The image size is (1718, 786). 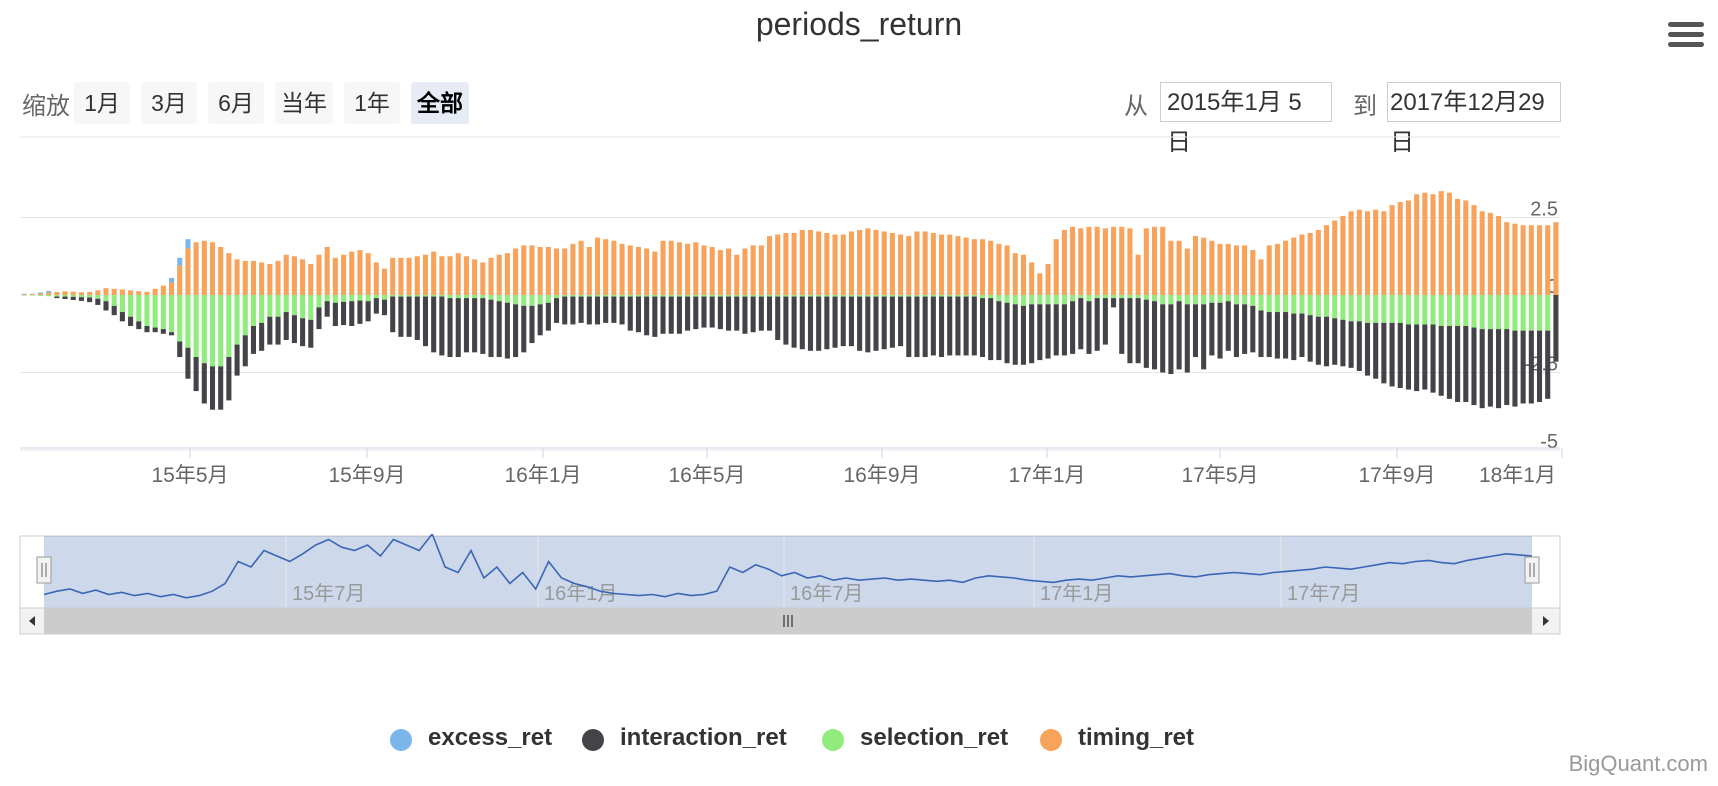 What do you see at coordinates (1552, 287) in the screenshot?
I see `y-tick-label: 0` at bounding box center [1552, 287].